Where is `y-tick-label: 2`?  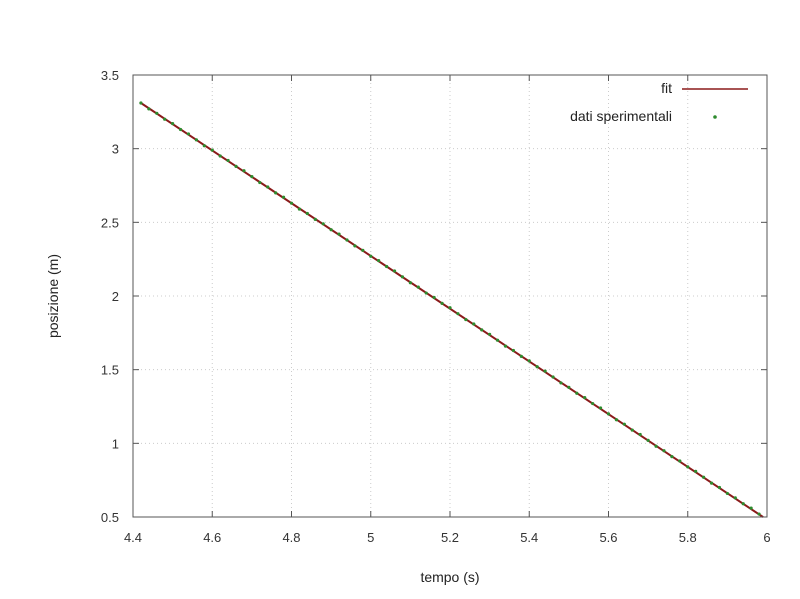 y-tick-label: 2 is located at coordinates (115, 296).